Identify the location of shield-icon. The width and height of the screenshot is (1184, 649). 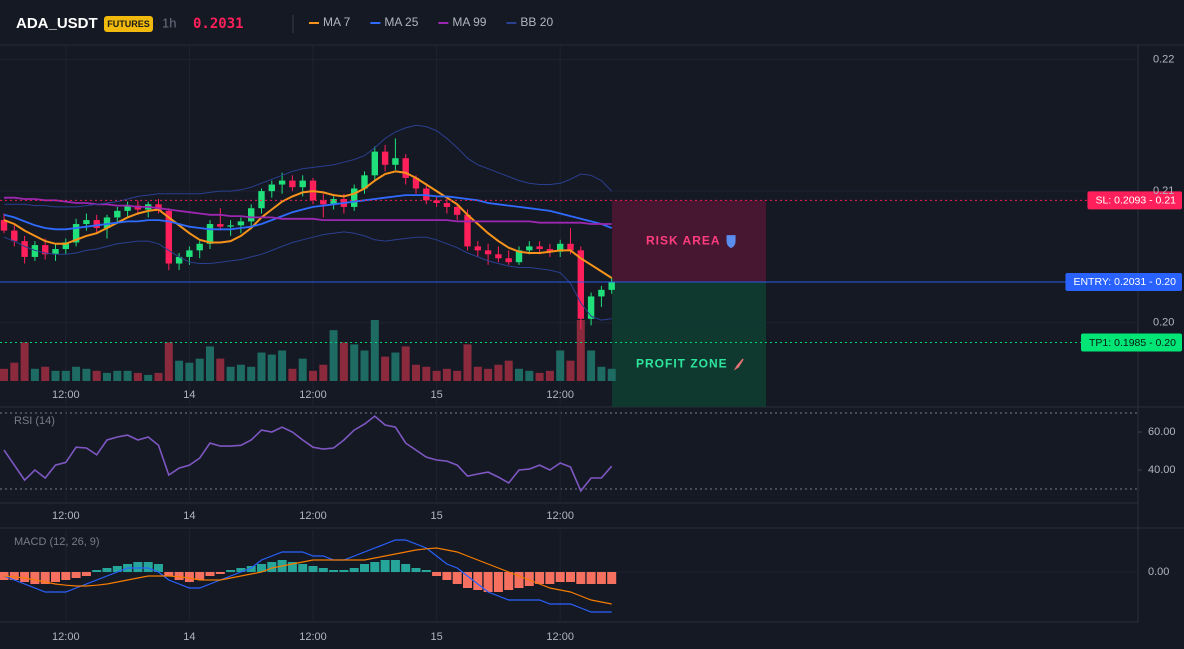
(731, 242).